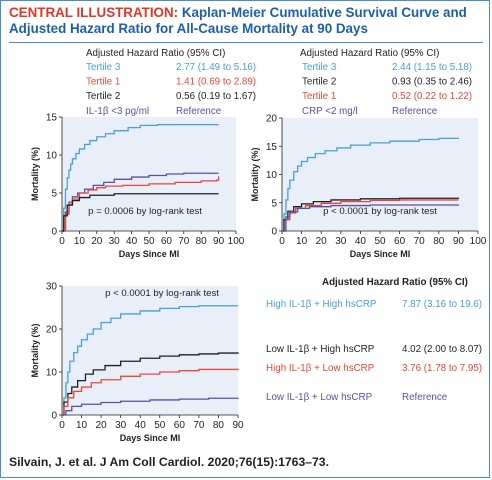  I want to click on hazard-table-value: 0.56 (0.19 to 1.67), so click(216, 96).